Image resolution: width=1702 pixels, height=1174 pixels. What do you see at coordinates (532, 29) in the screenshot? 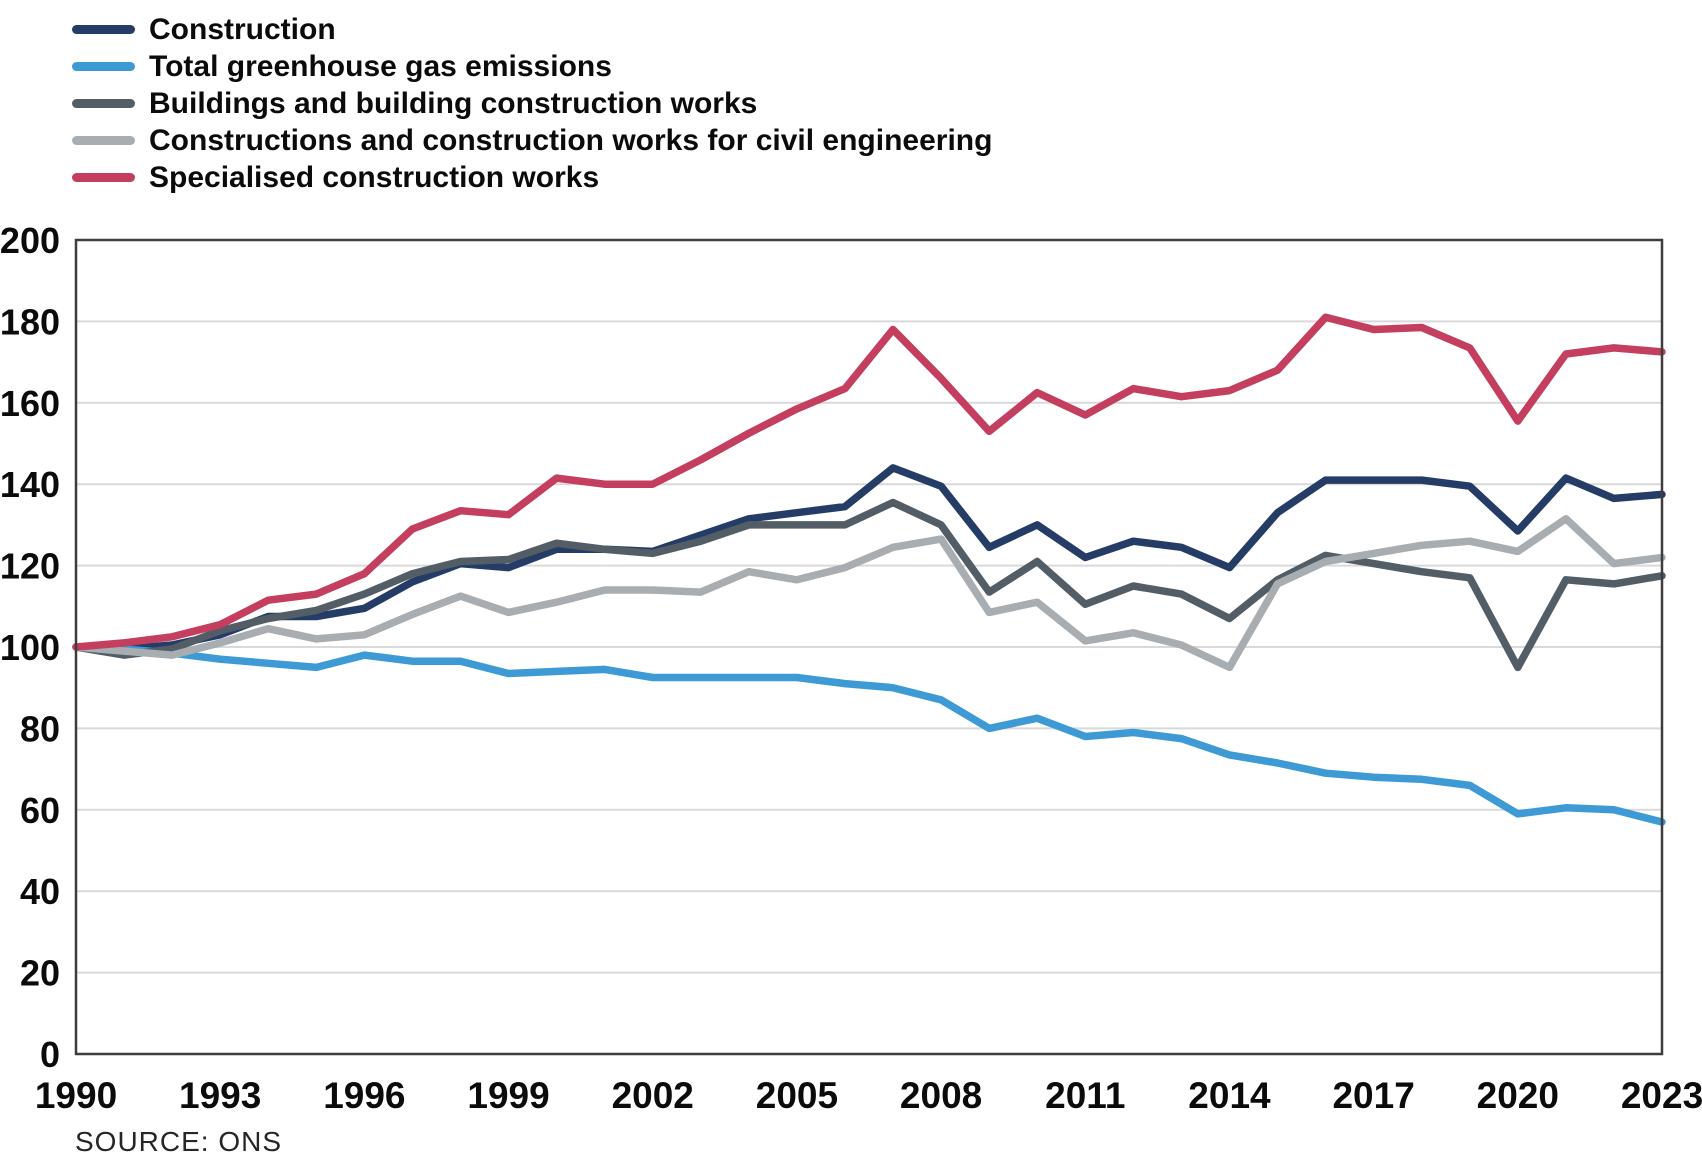
I see `legend-item-0: Construction` at bounding box center [532, 29].